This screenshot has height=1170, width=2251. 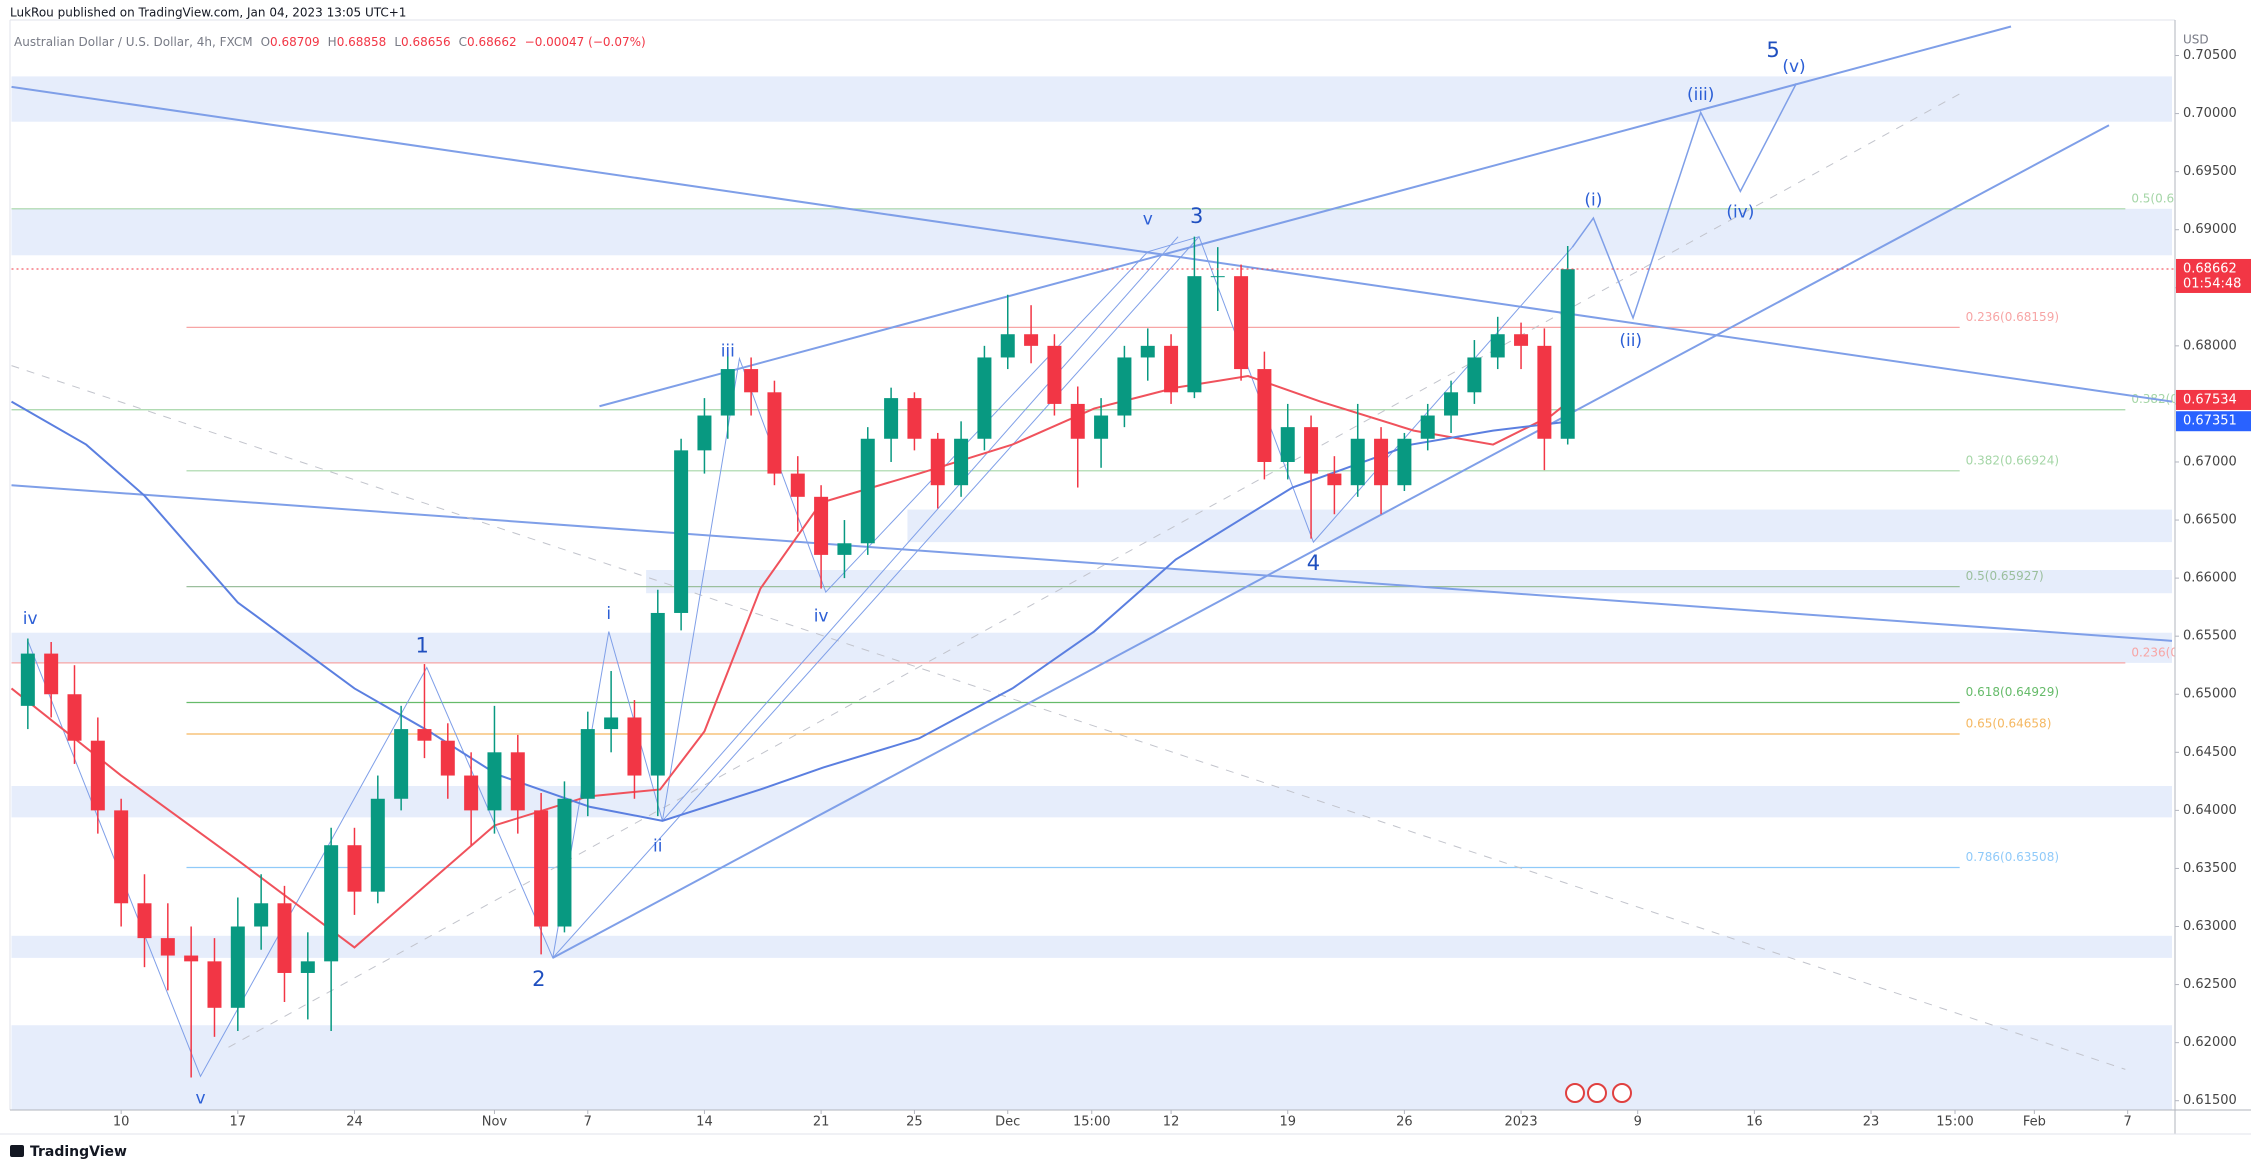 What do you see at coordinates (1196, 216) in the screenshot?
I see `wave-label: 3` at bounding box center [1196, 216].